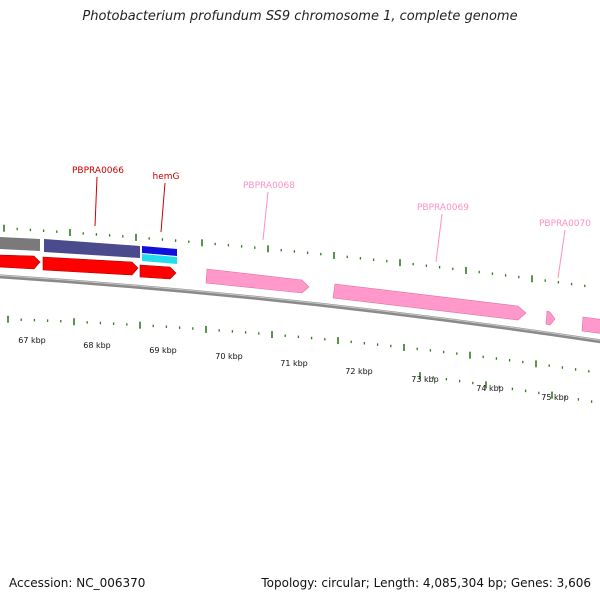 Image resolution: width=600 pixels, height=605 pixels. I want to click on callout-line-hemg, so click(163, 207).